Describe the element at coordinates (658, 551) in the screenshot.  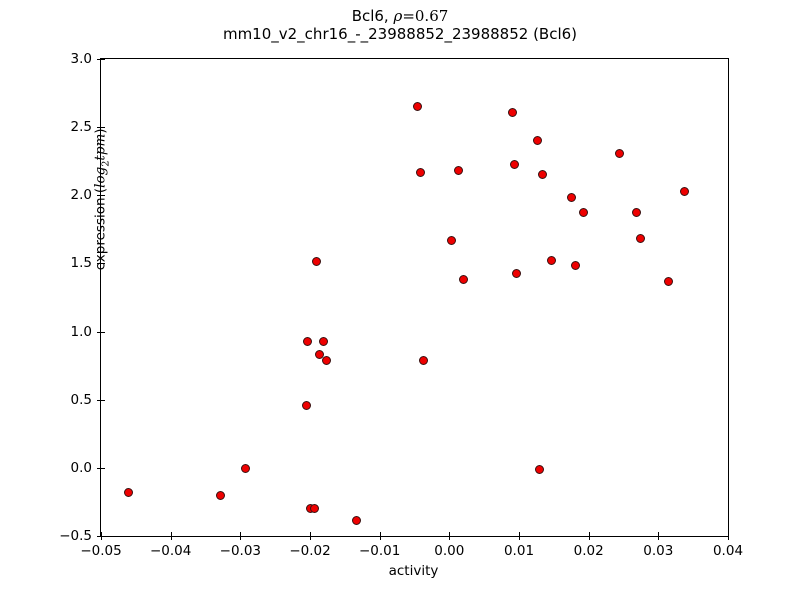
I see `x-tick-label: 0.03` at that location.